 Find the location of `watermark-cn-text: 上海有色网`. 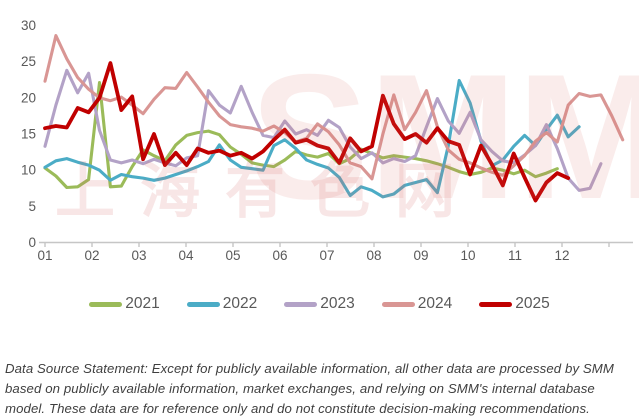

watermark-cn-text: 上海有色网 is located at coordinates (267, 191).